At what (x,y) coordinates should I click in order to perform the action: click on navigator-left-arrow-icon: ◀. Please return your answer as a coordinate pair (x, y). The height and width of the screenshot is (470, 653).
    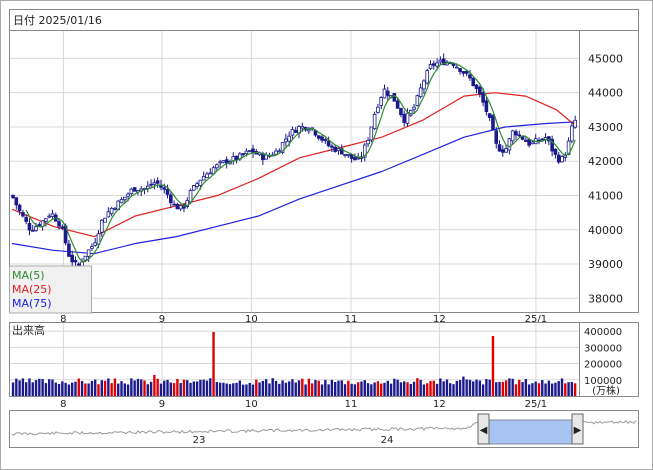
    Looking at the image, I should click on (484, 430).